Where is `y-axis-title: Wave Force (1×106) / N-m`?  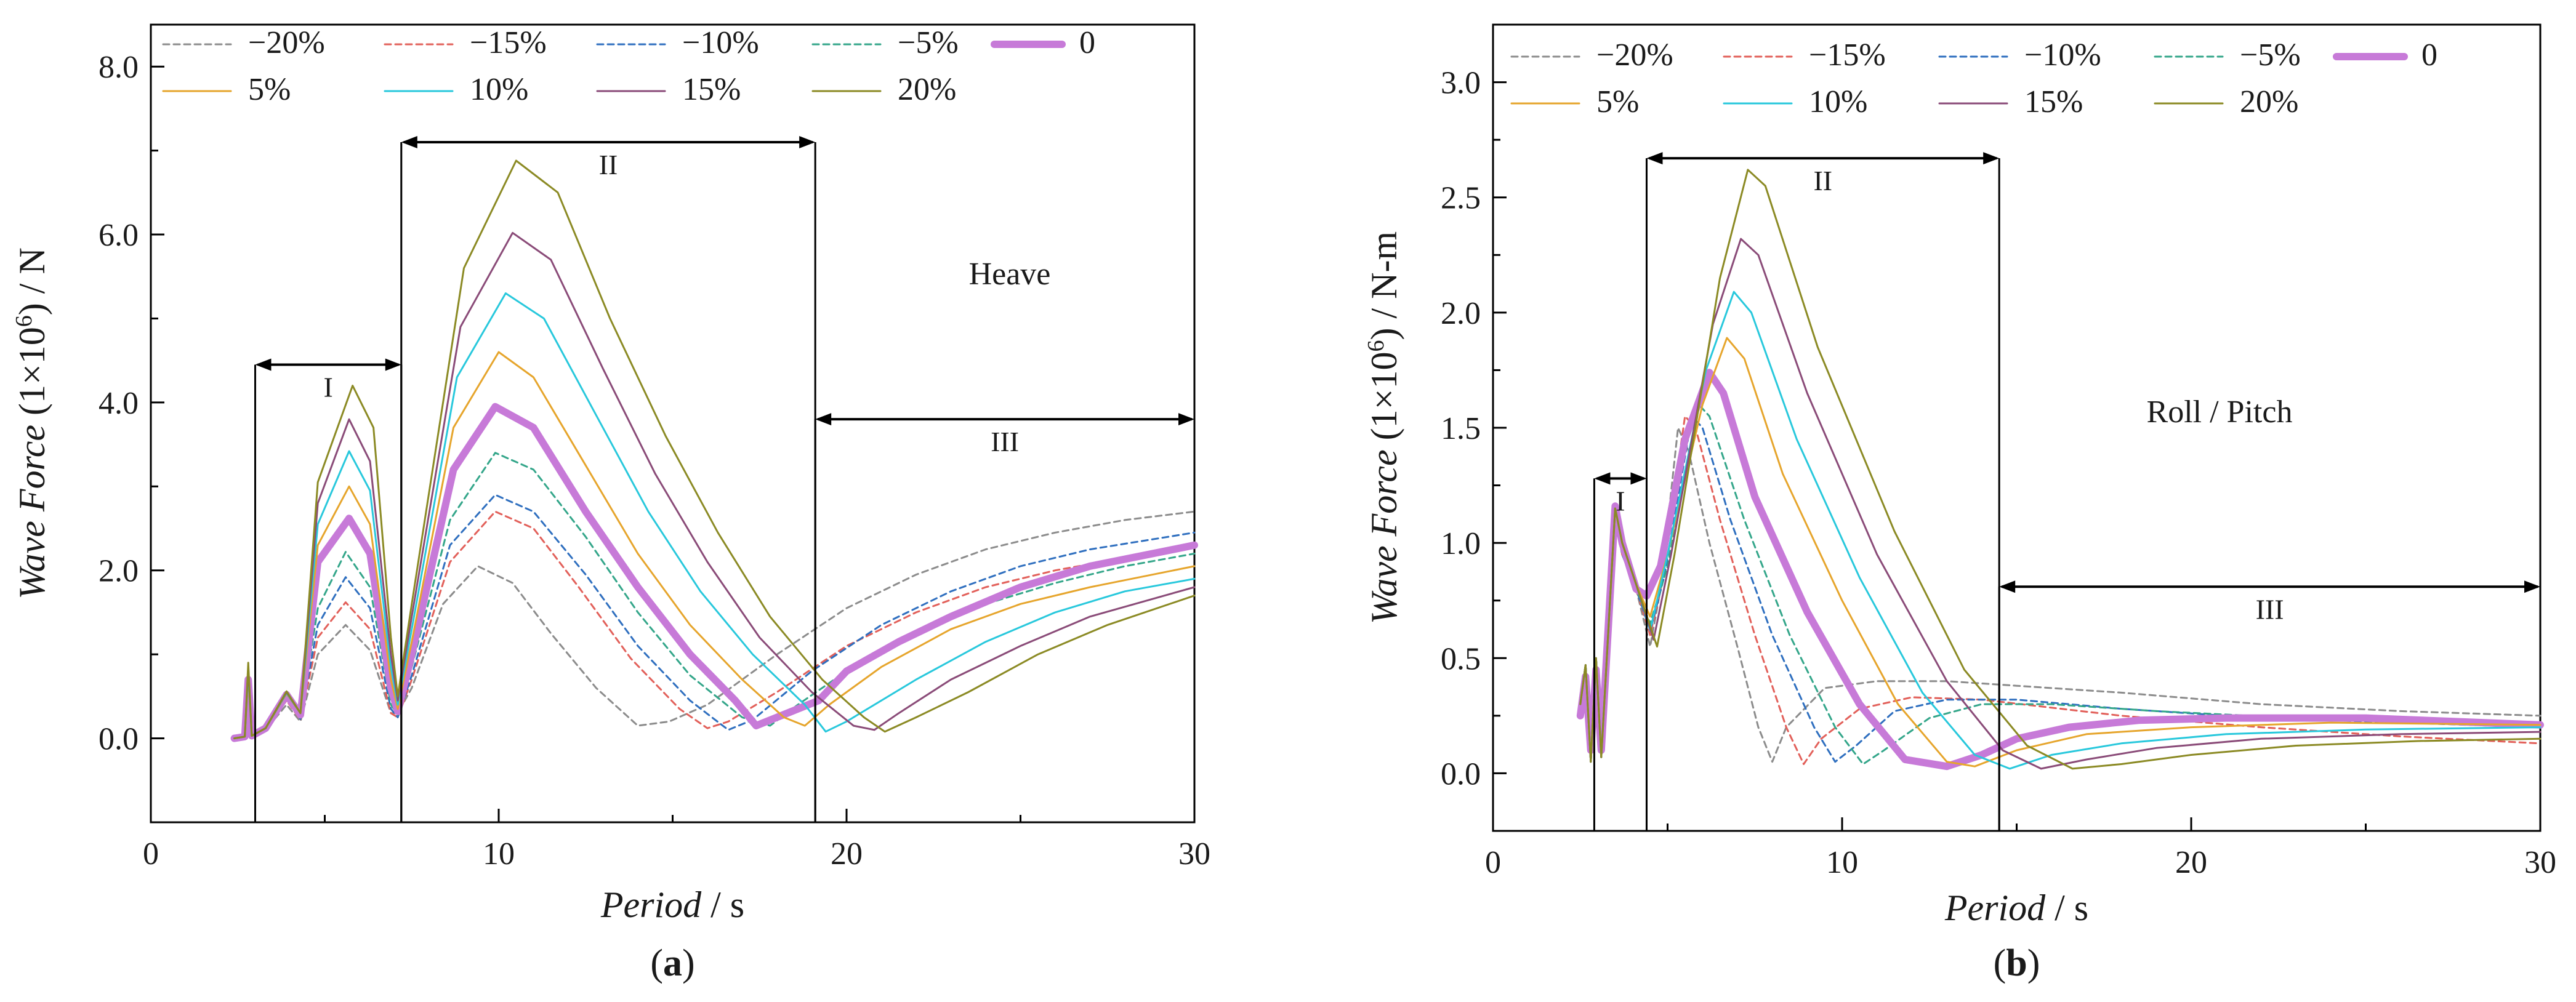
y-axis-title: Wave Force (1×106) / N-m is located at coordinates (1383, 427).